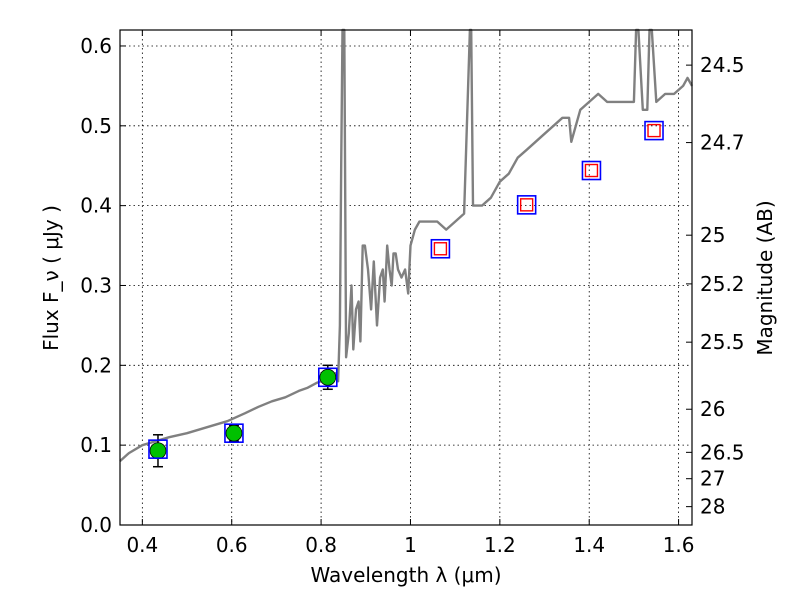  I want to click on right-tick-label: 27, so click(712, 479).